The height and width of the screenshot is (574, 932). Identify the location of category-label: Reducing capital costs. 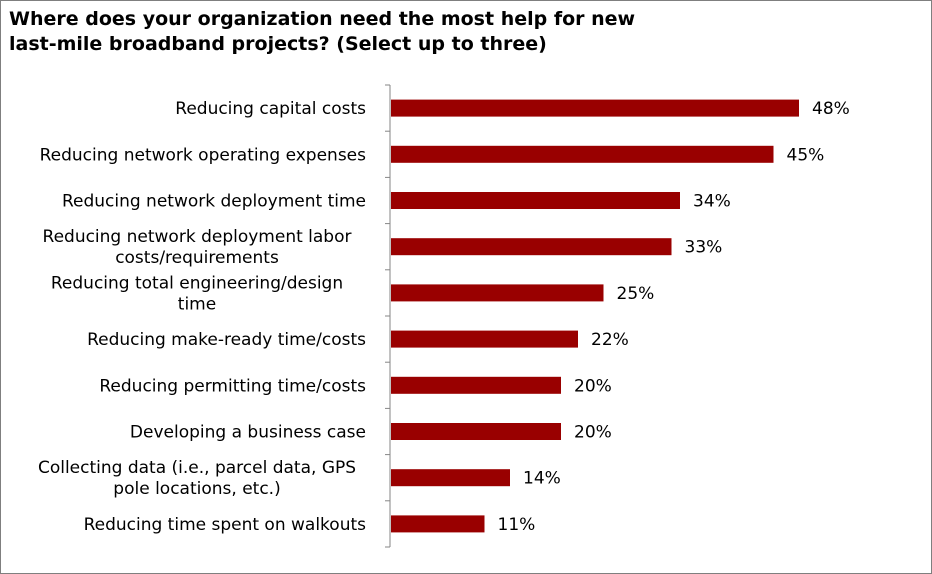
(270, 109).